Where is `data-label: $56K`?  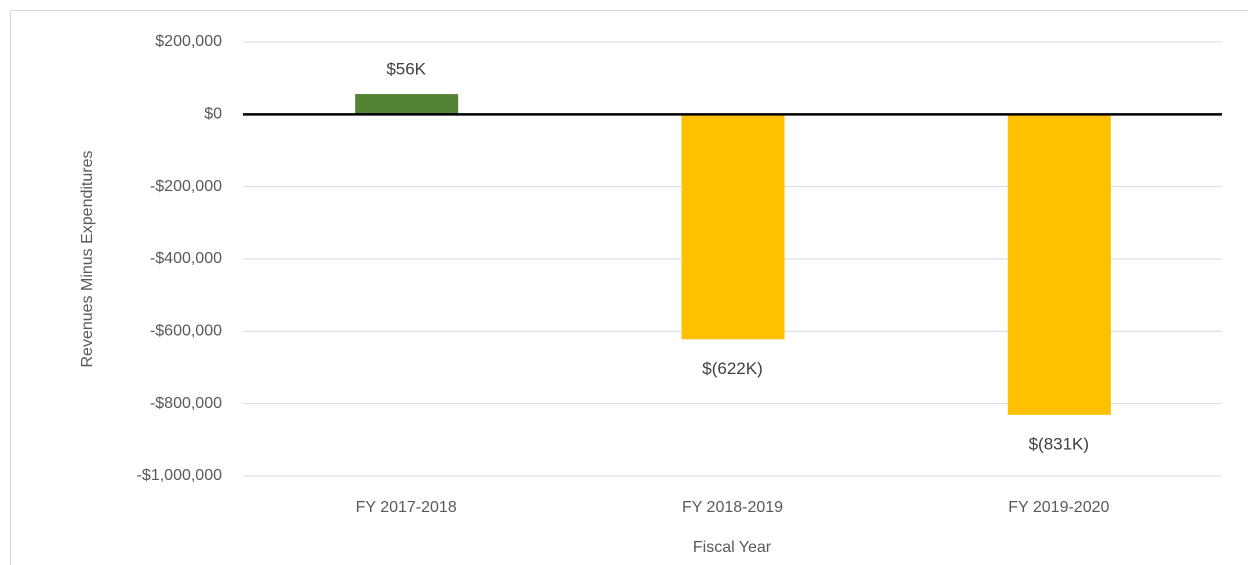
data-label: $56K is located at coordinates (406, 69).